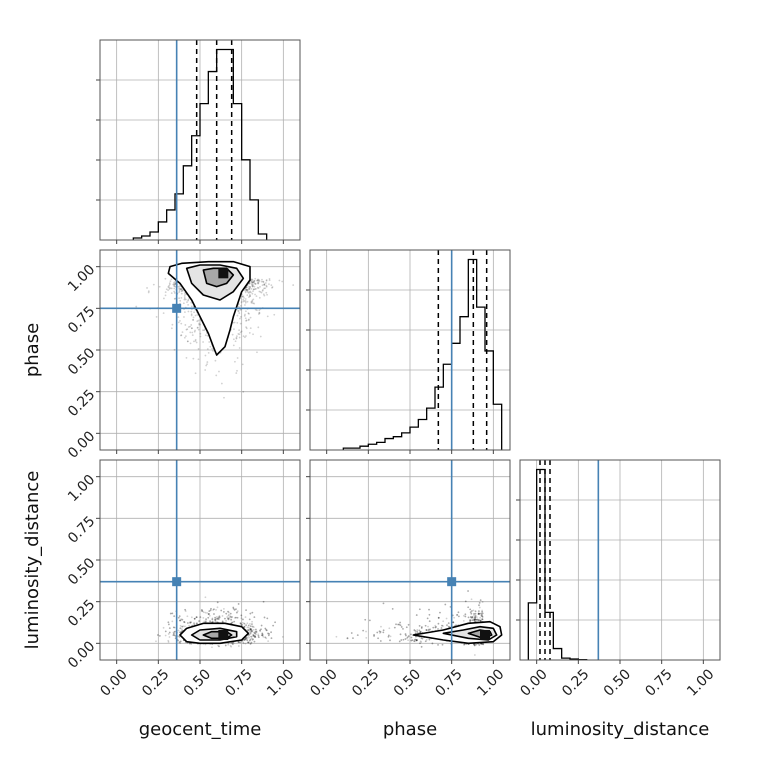 The width and height of the screenshot is (760, 760). I want to click on y-tick-label: 1.00, so click(81, 278).